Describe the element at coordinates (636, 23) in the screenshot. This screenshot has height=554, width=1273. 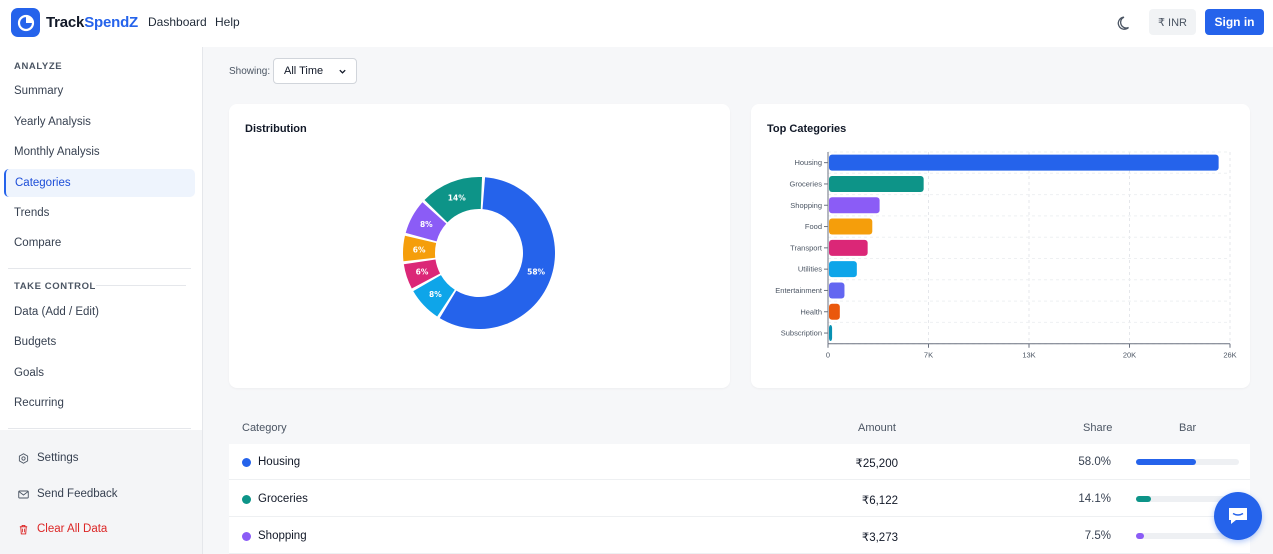
I see `top-header: TrackSpendZ Dashboard Help ₹ INR Sign in` at that location.